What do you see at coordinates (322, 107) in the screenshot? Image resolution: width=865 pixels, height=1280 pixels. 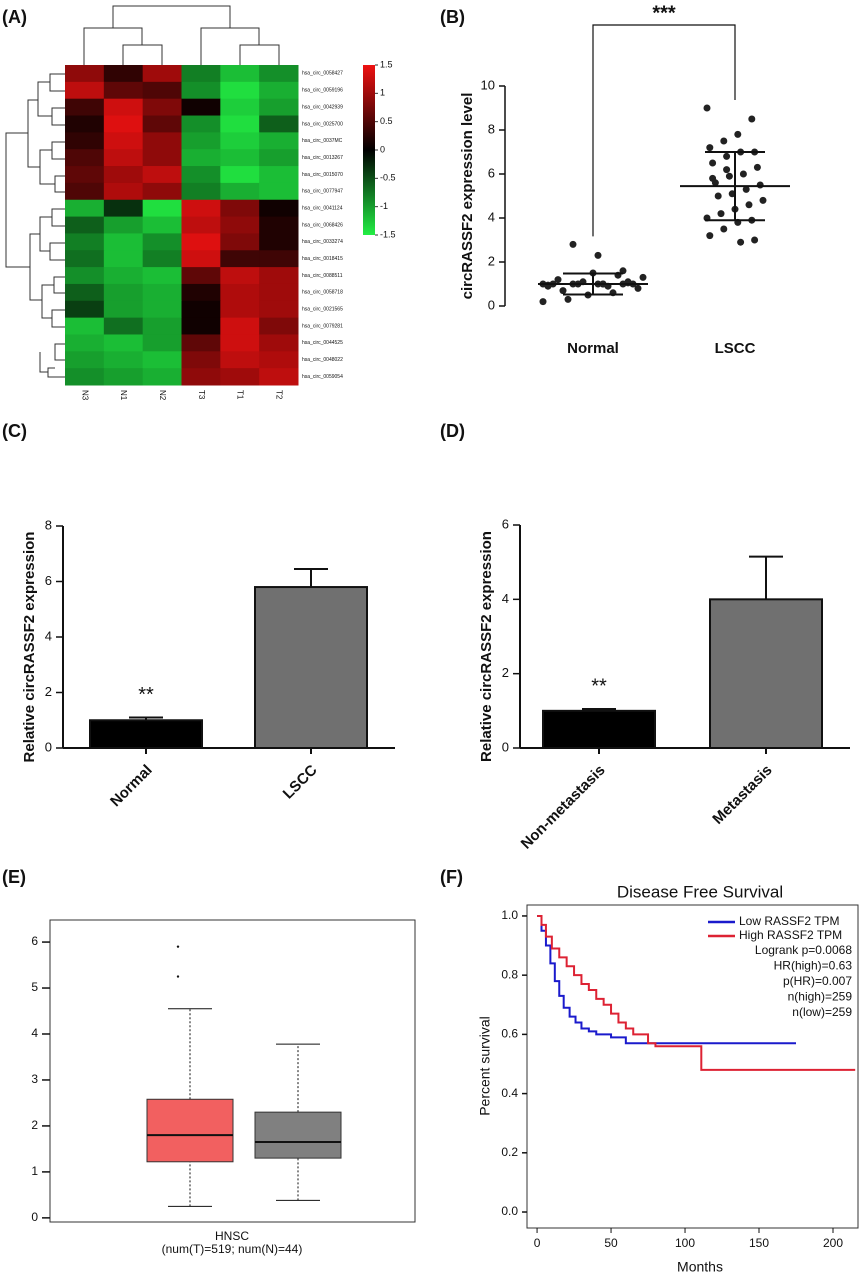 I see `row-label: hsa_circ_0042939` at bounding box center [322, 107].